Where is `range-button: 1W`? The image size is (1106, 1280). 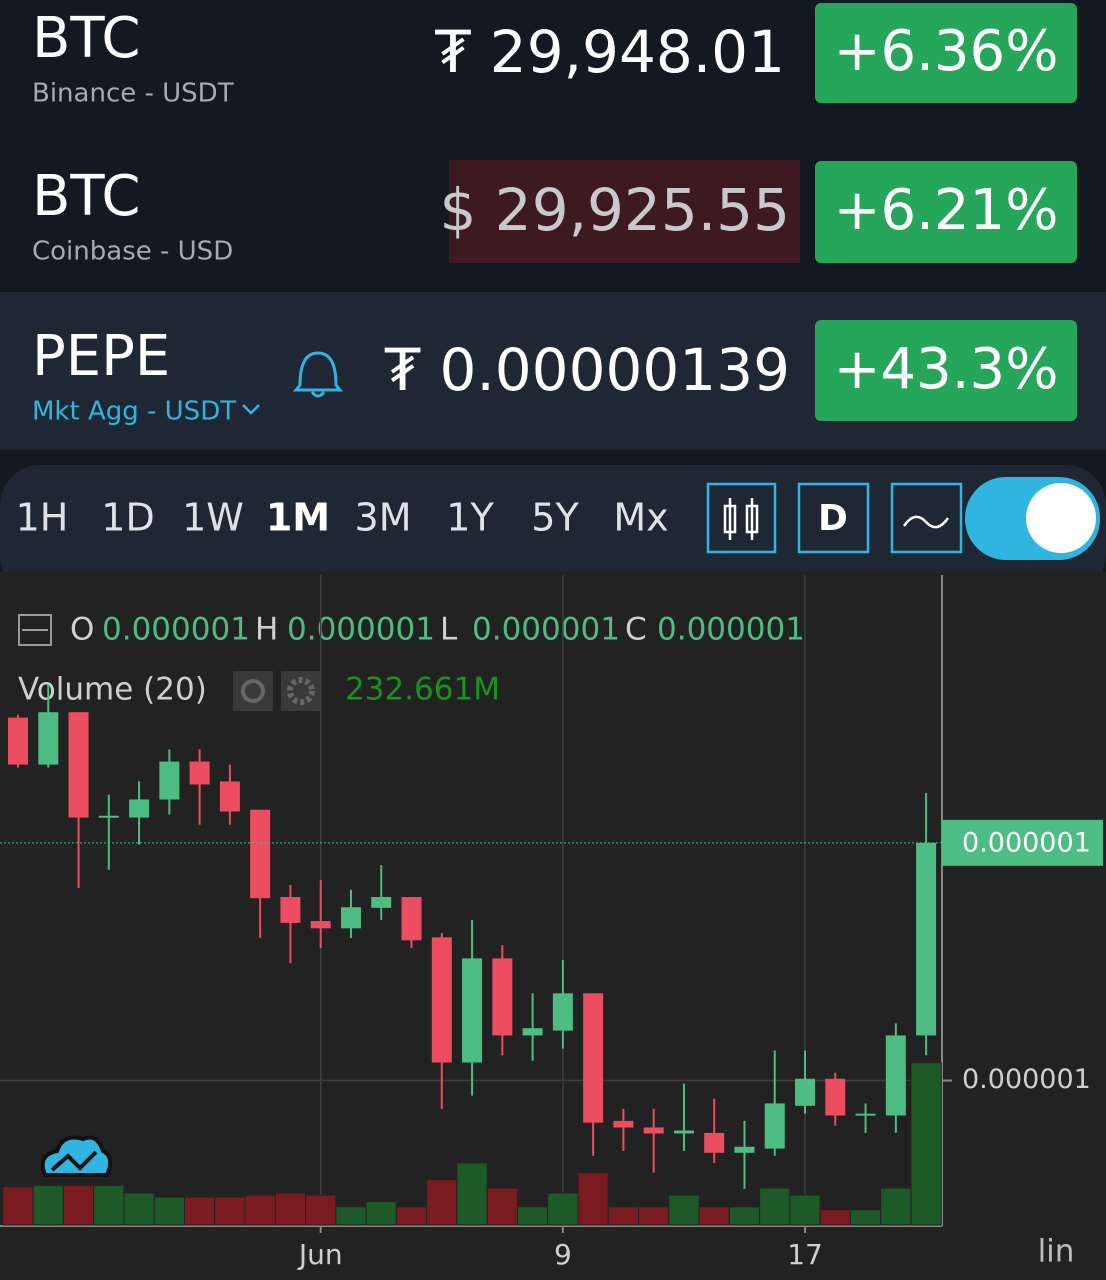
range-button: 1W is located at coordinates (213, 518).